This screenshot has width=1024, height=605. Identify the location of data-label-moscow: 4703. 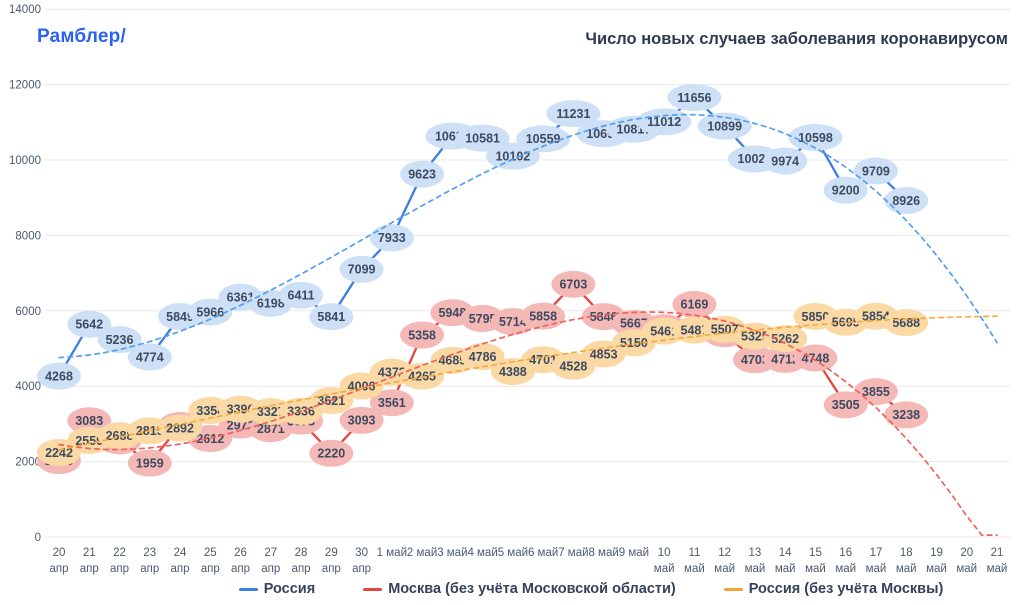
(755, 360).